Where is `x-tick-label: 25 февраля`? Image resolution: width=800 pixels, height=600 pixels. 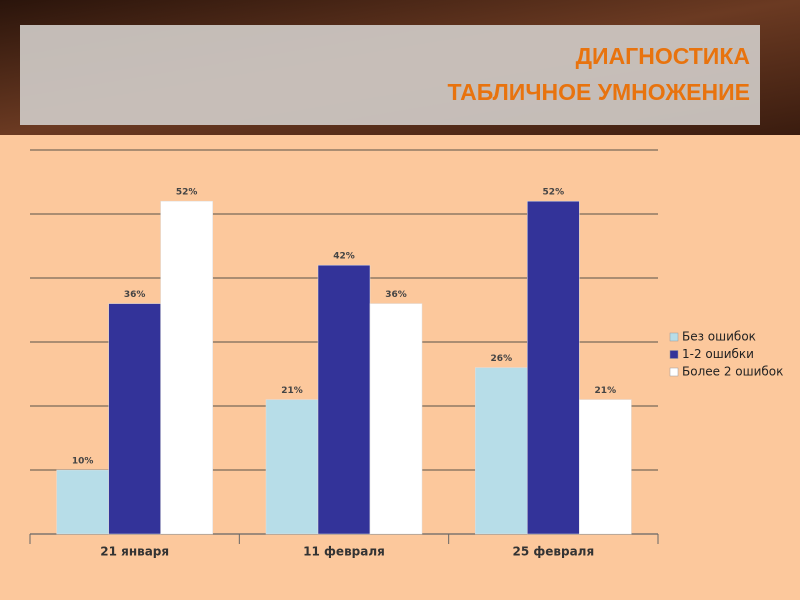 x-tick-label: 25 февраля is located at coordinates (553, 552).